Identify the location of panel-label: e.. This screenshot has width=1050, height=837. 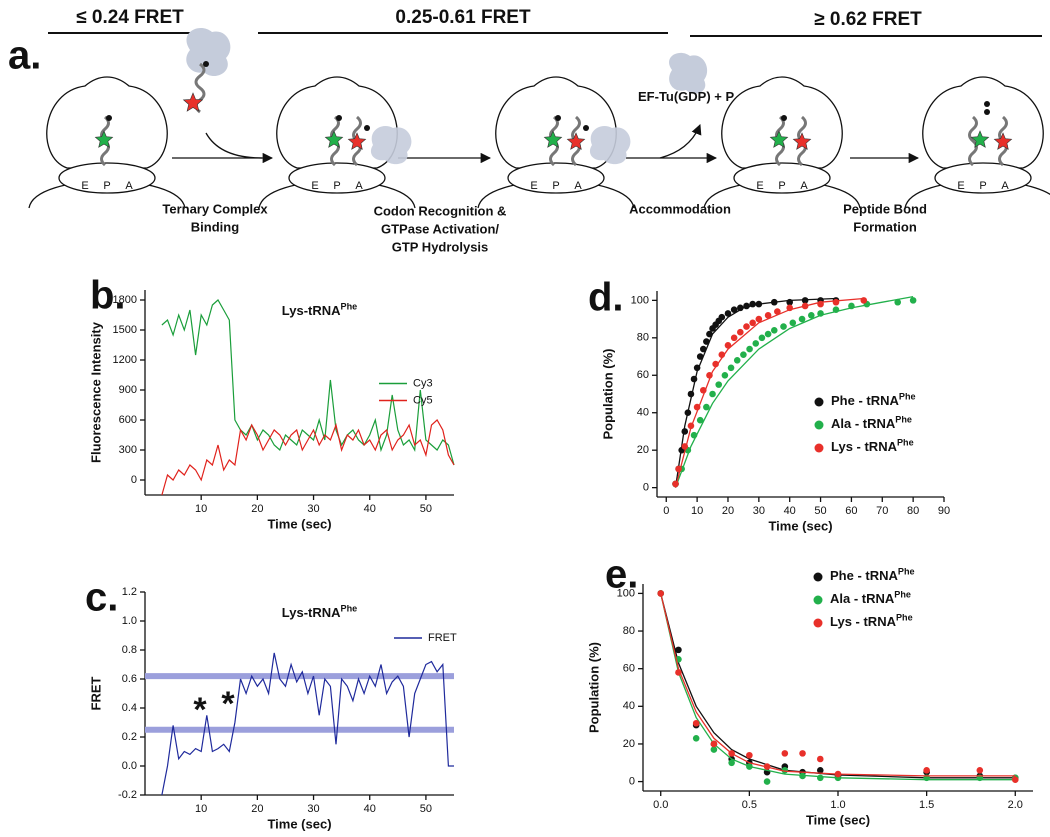
(621, 575).